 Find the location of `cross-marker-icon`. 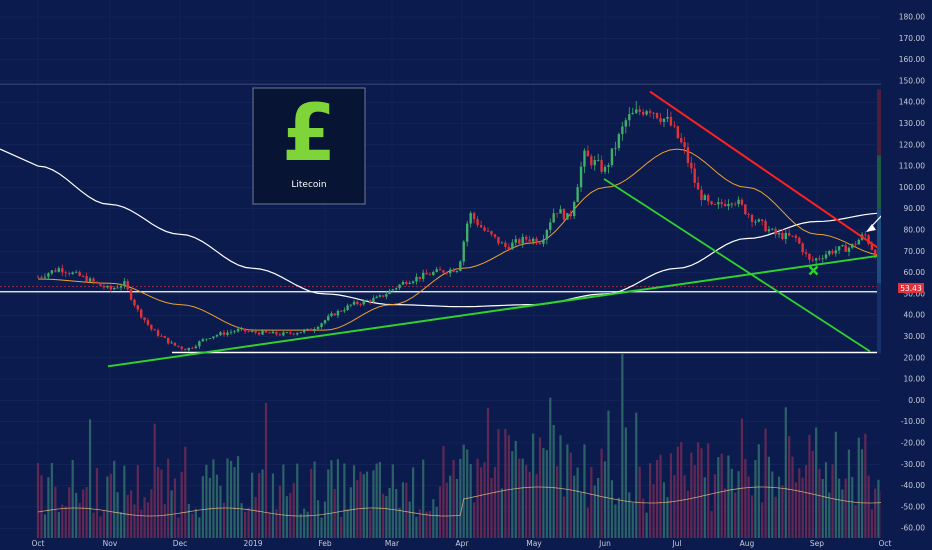

cross-marker-icon is located at coordinates (813, 270).